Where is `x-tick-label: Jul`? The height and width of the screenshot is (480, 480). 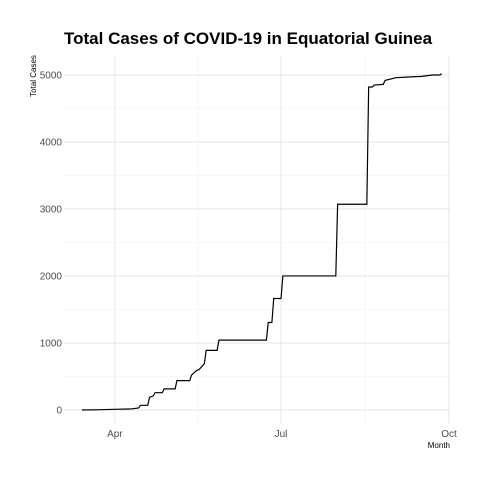 x-tick-label: Jul is located at coordinates (281, 434).